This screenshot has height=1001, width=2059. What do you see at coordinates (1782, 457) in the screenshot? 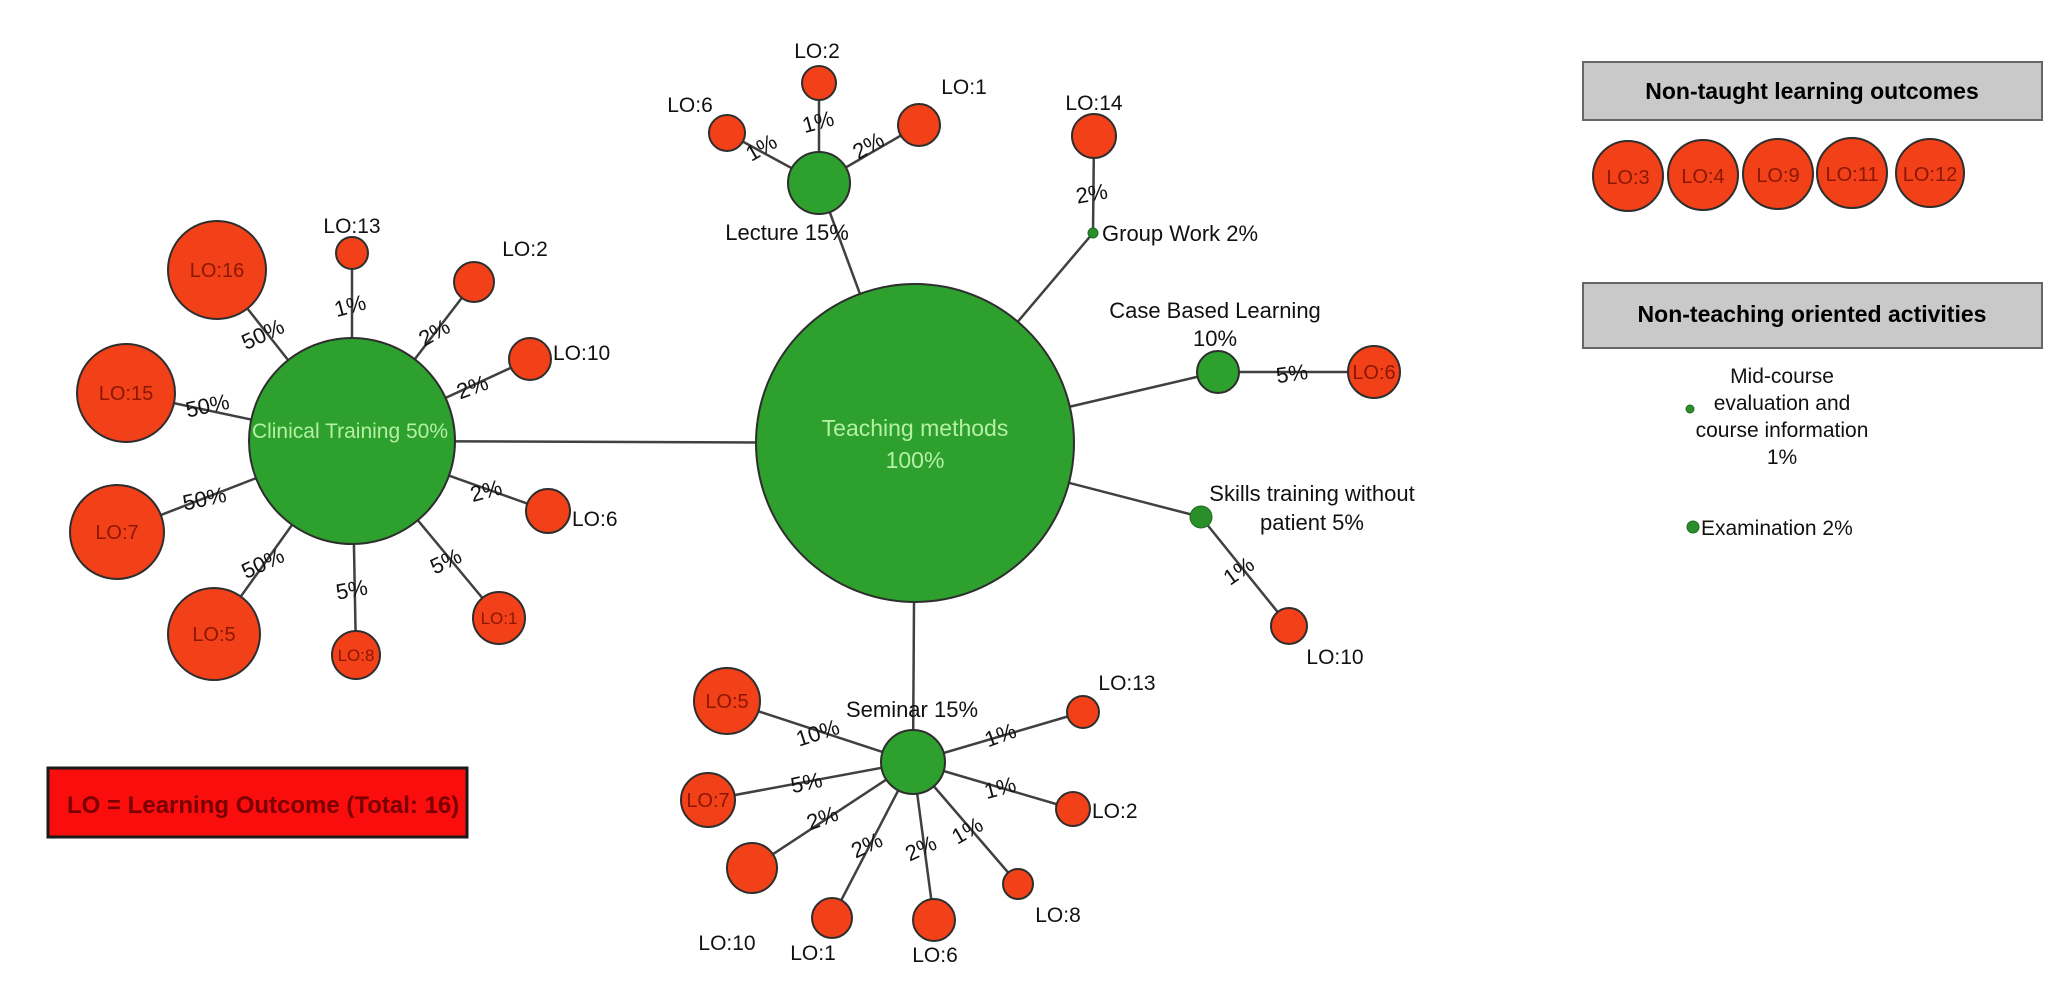
I see `midcourse-line4: 1%` at bounding box center [1782, 457].